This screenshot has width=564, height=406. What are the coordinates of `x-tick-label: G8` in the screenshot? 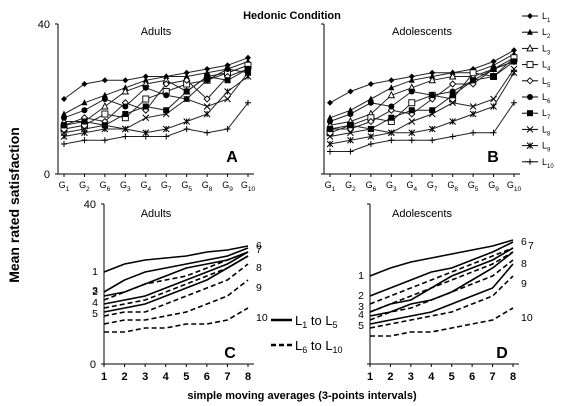 It's located at (207, 186).